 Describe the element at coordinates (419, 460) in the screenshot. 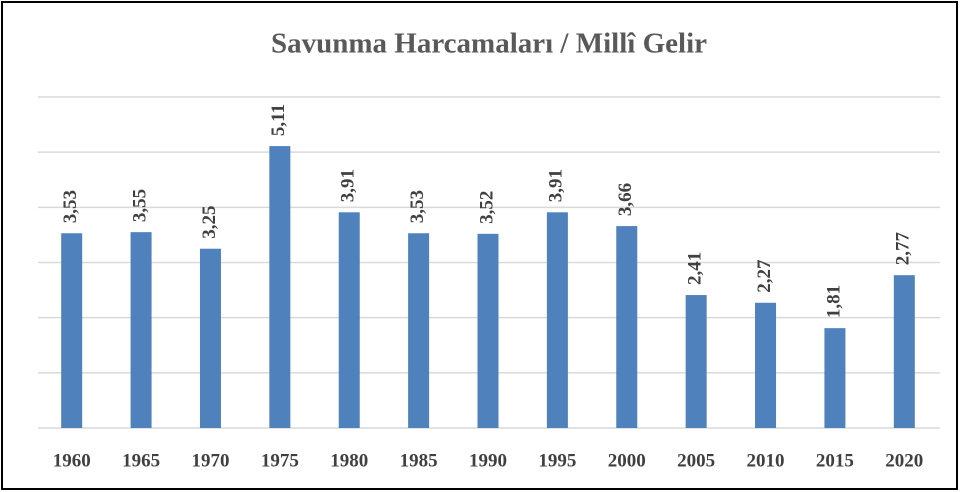

I see `x-tick-label: 1985` at that location.